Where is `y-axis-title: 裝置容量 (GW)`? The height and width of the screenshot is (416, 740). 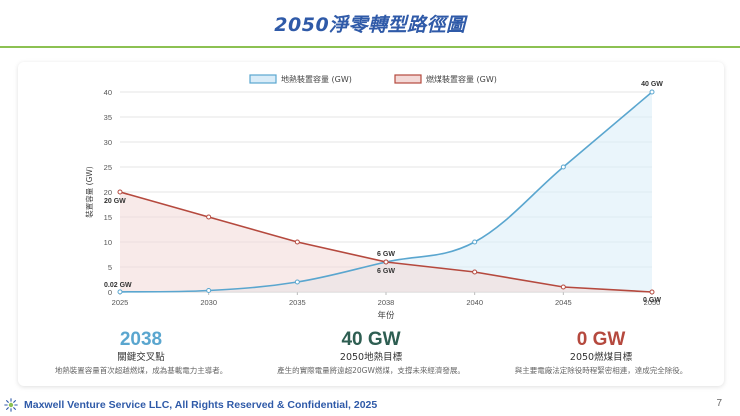 y-axis-title: 裝置容量 (GW) is located at coordinates (89, 192).